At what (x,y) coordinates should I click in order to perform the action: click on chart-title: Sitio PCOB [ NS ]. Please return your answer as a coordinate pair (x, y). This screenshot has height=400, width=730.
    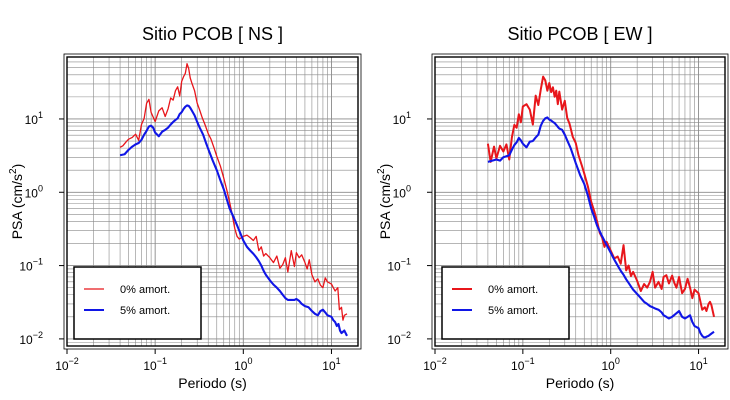
    Looking at the image, I should click on (212, 34).